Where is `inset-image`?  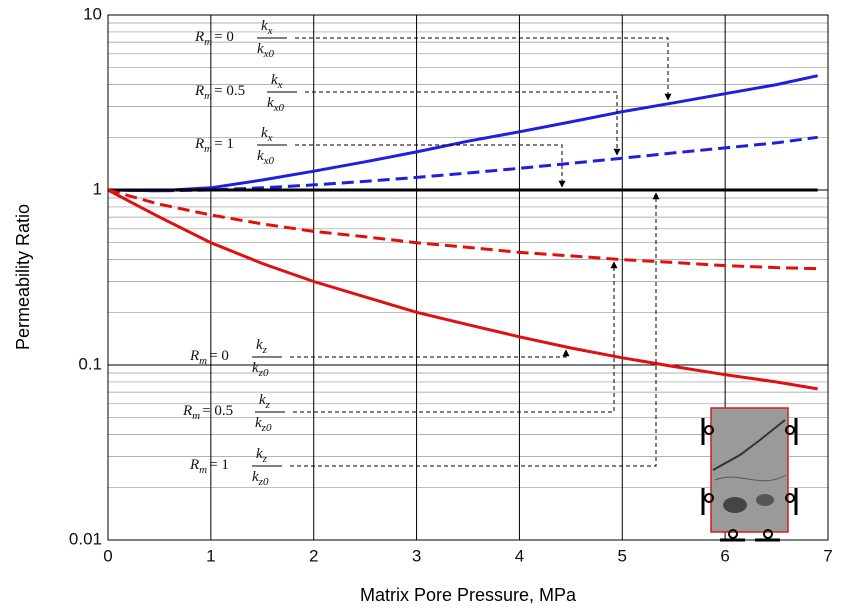
inset-image is located at coordinates (749, 474).